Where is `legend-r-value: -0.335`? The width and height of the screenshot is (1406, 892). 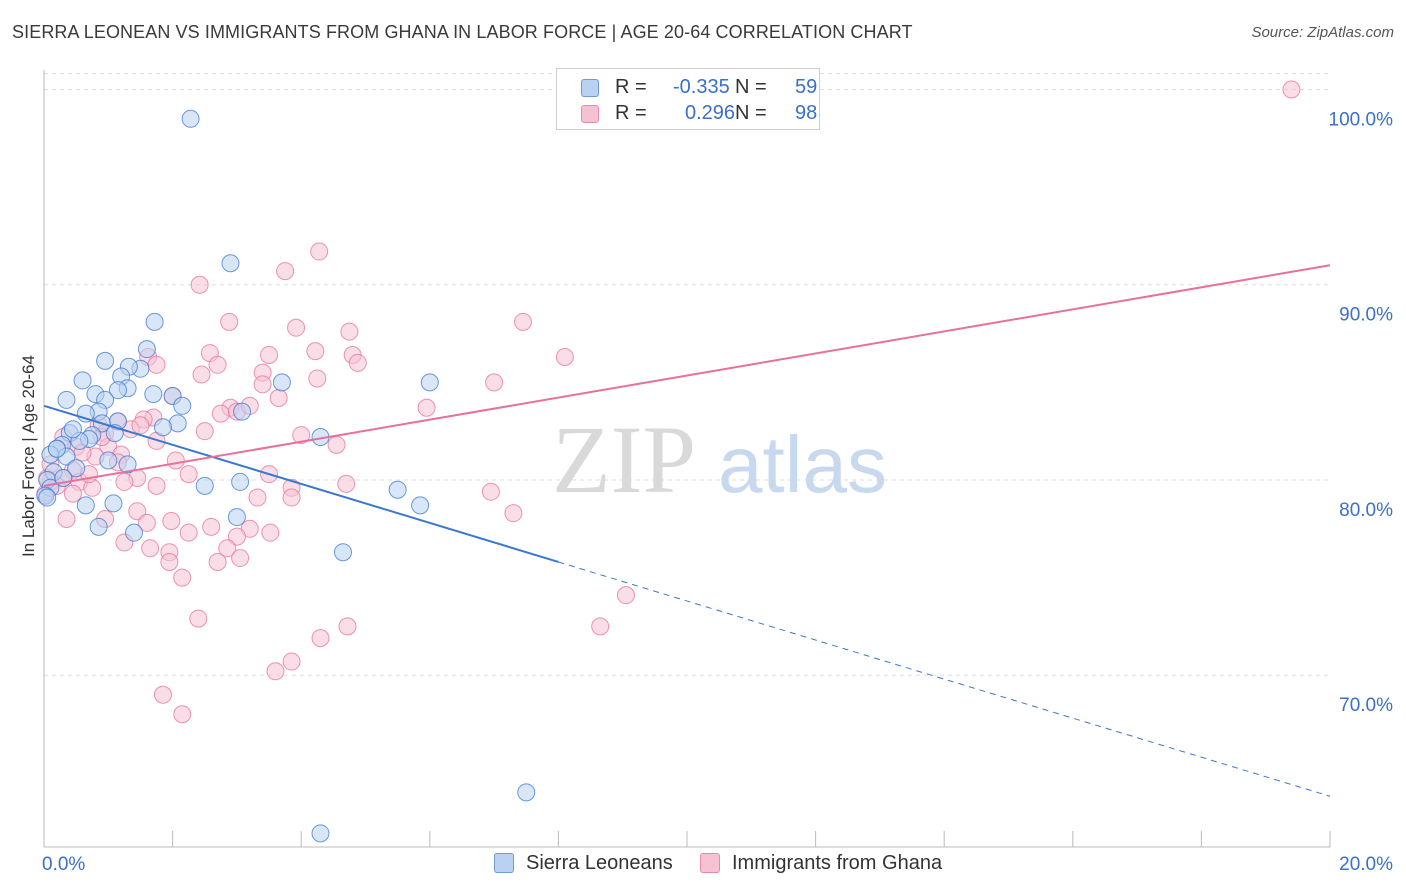
legend-r-value: -0.335 is located at coordinates (701, 87).